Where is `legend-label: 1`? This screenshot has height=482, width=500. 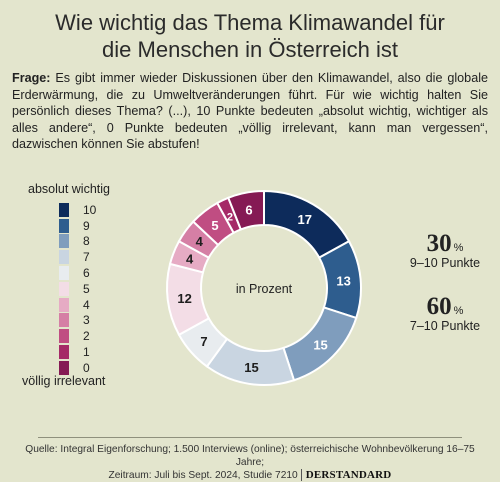 legend-label: 1 is located at coordinates (86, 352).